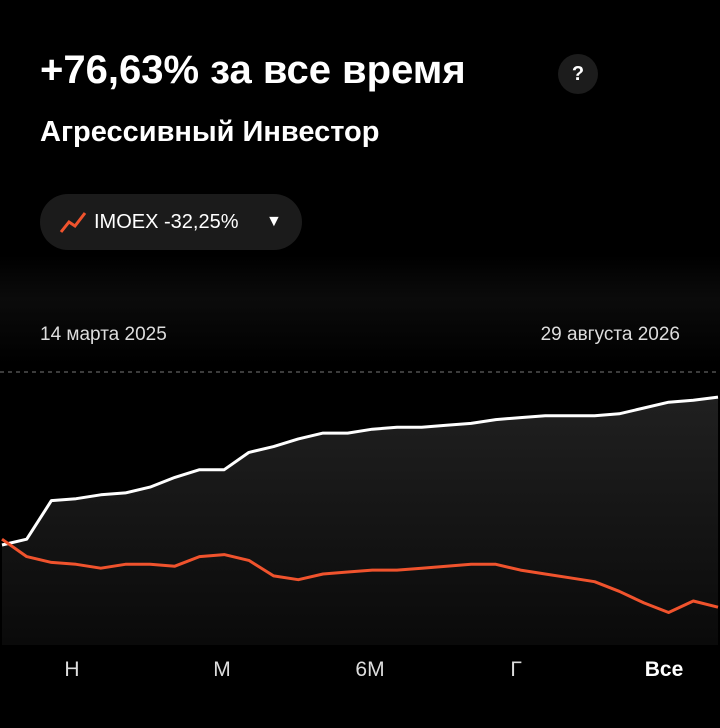 This screenshot has width=720, height=728. Describe the element at coordinates (274, 221) in the screenshot. I see `dropdown-arrow: ▼` at that location.